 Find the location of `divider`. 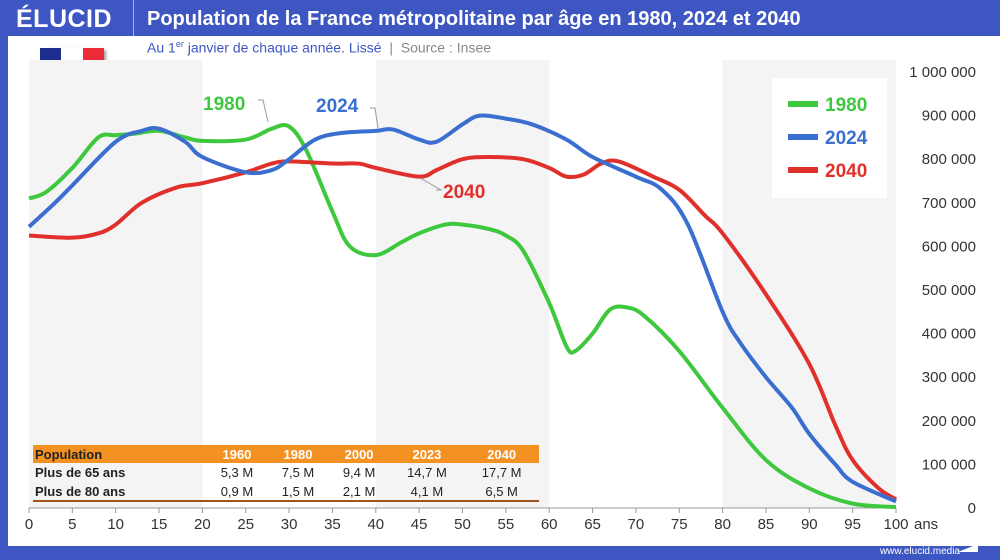

divider is located at coordinates (133, 18).